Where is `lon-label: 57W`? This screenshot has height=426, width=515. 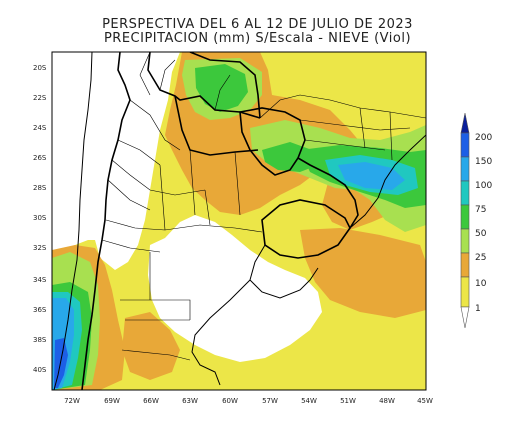
lon-label: 57W is located at coordinates (270, 401).